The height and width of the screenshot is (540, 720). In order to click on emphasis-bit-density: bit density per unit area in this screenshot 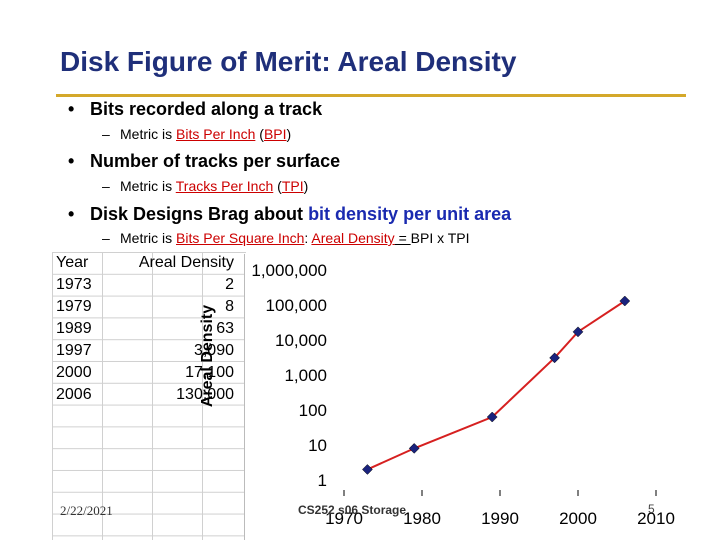, I will do `click(410, 214)`.